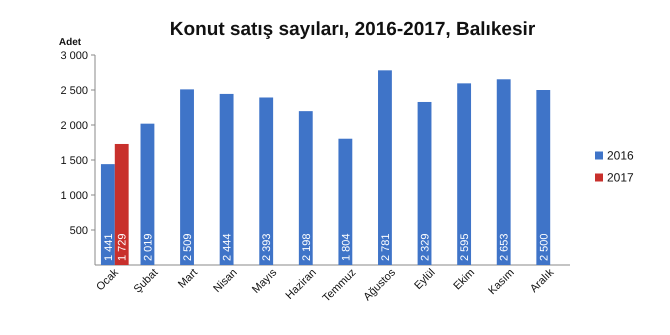 This screenshot has width=670, height=335. I want to click on y-tick-label: 1 500, so click(74, 161).